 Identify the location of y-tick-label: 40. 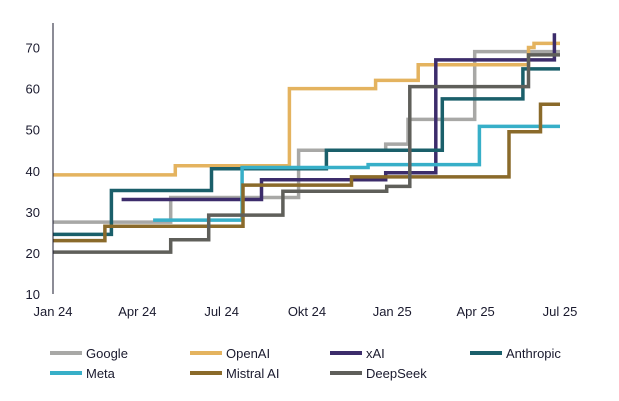
(33, 171).